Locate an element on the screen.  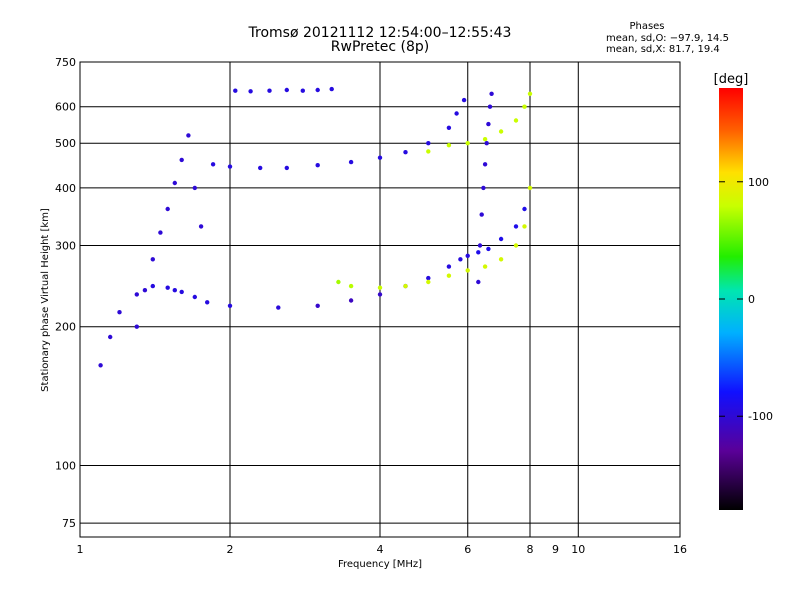
x-tick-labels: 1 2 4 6 8 10 16 9 is located at coordinates (382, 549).